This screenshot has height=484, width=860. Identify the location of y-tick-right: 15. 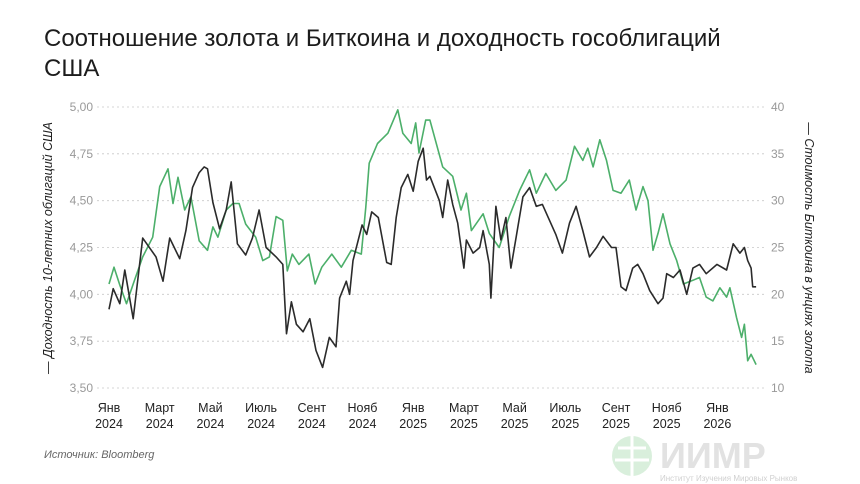
(778, 341).